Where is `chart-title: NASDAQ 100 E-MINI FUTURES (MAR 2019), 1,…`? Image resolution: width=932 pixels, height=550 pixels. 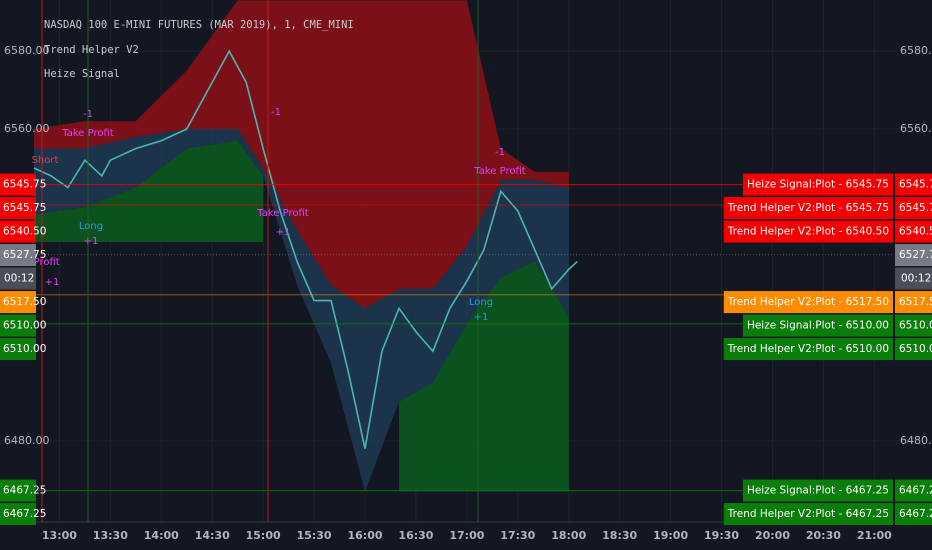
chart-title: NASDAQ 100 E-MINI FUTURES (MAR 2019), 1,… is located at coordinates (199, 25).